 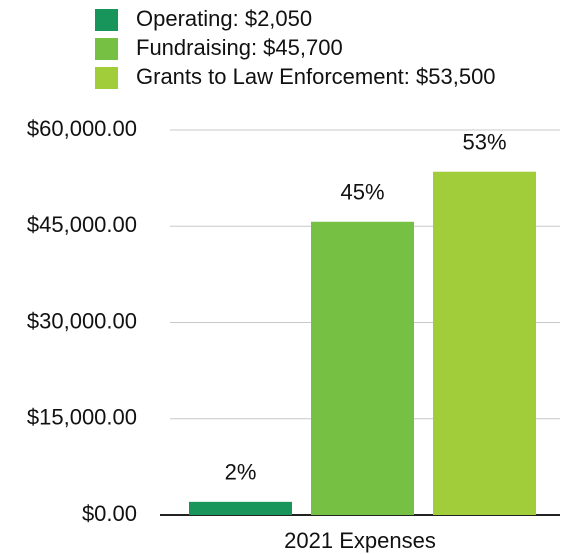 What do you see at coordinates (224, 18) in the screenshot?
I see `legend-label: Operating: $2,050` at bounding box center [224, 18].